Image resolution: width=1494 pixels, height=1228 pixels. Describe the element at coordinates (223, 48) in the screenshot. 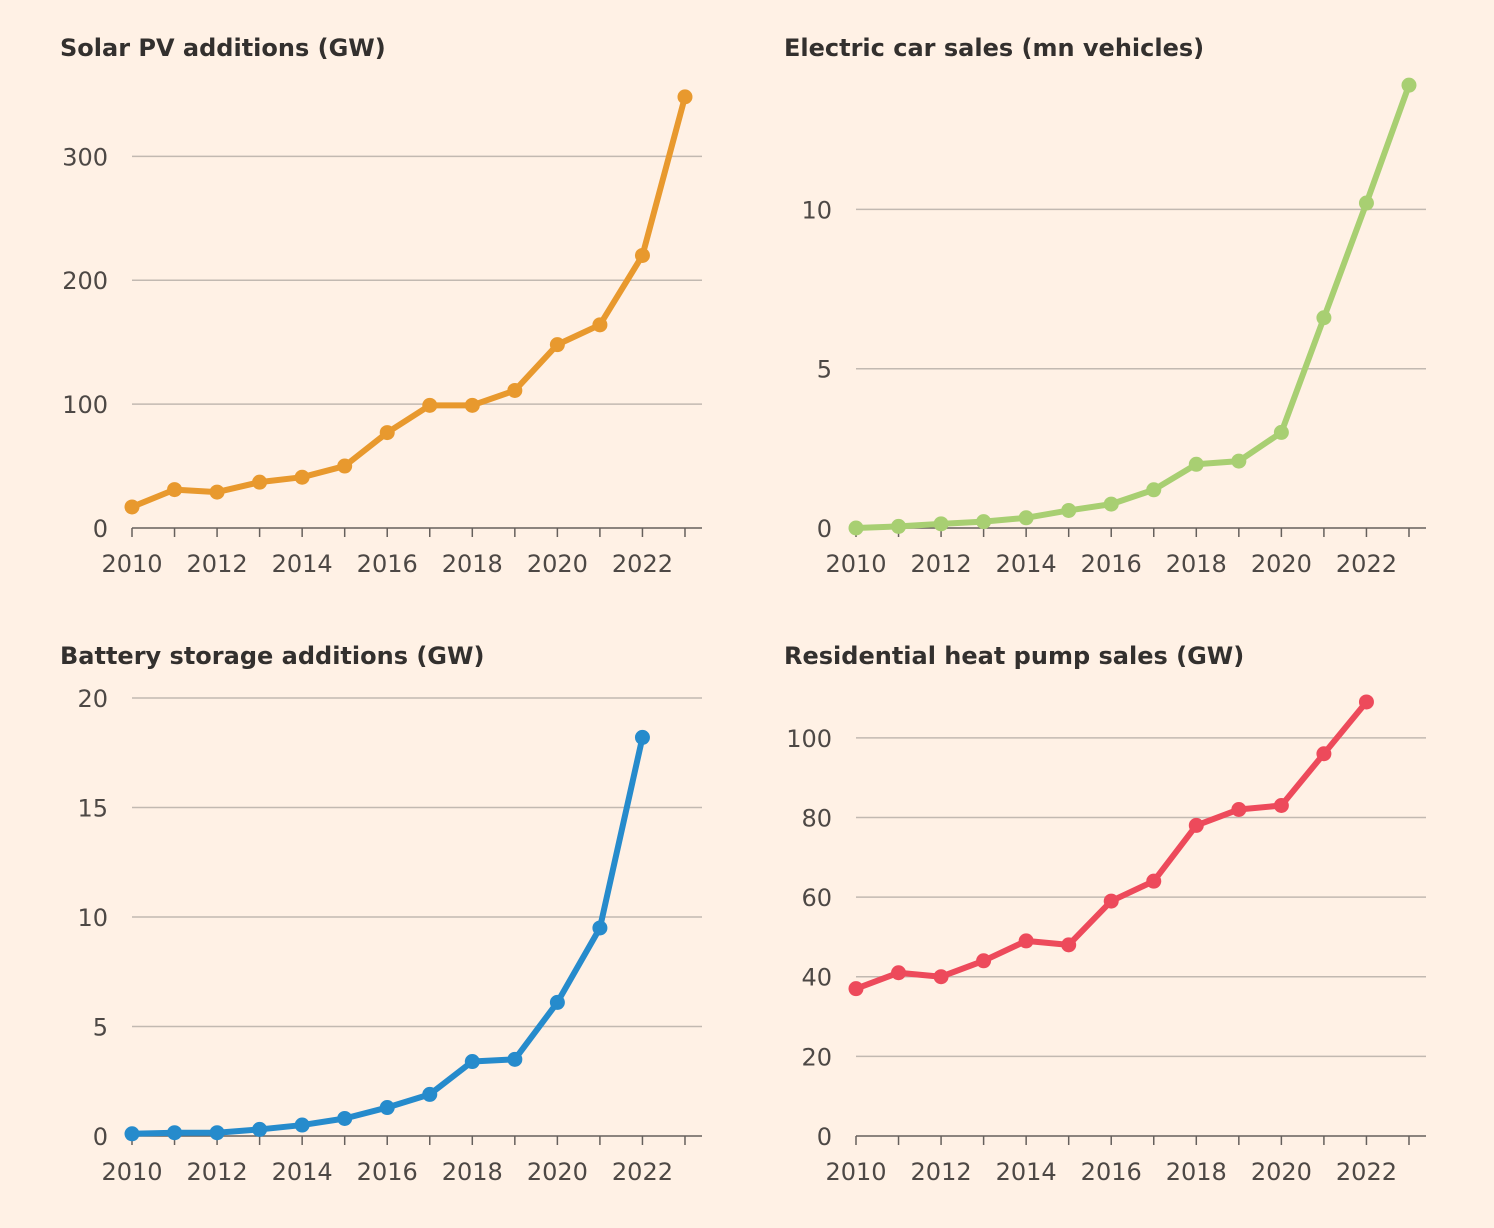

I see `chart-title: Solar PV additions (GW)` at that location.